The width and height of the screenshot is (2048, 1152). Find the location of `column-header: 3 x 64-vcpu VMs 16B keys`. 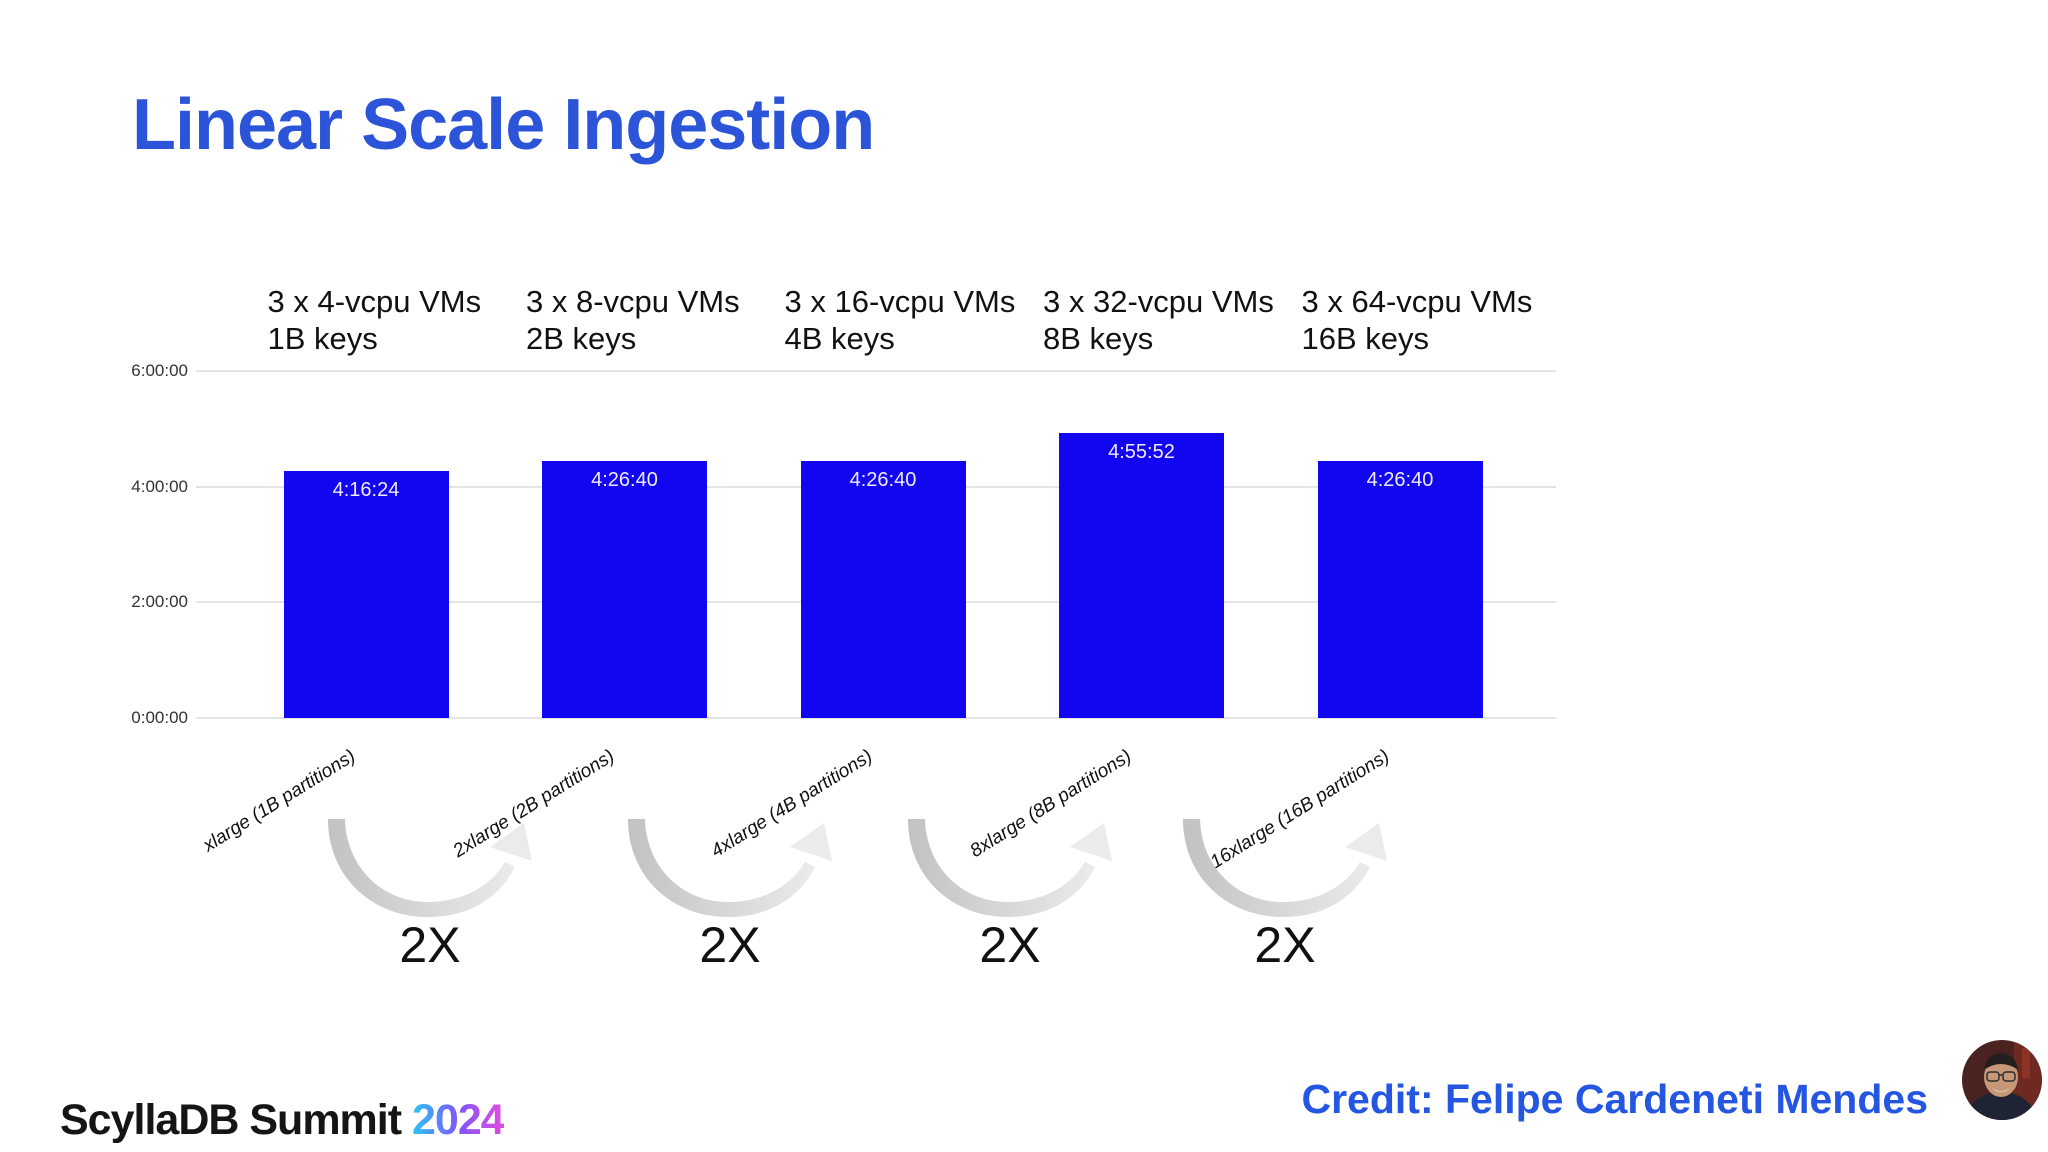

column-header: 3 x 64-vcpu VMs 16B keys is located at coordinates (1417, 320).